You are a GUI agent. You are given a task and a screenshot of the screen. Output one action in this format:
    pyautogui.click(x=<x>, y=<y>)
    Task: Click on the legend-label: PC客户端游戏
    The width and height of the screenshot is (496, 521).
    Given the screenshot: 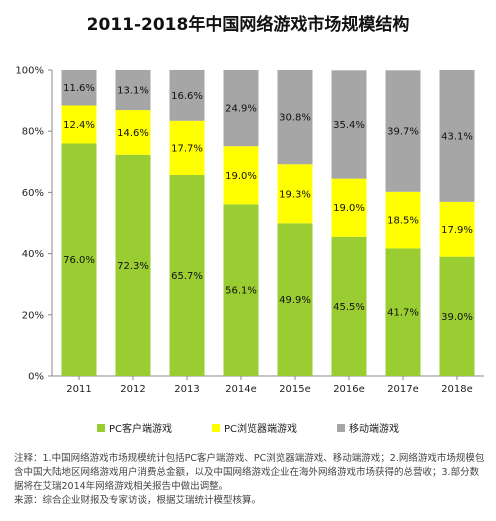 What is the action you would take?
    pyautogui.click(x=140, y=429)
    